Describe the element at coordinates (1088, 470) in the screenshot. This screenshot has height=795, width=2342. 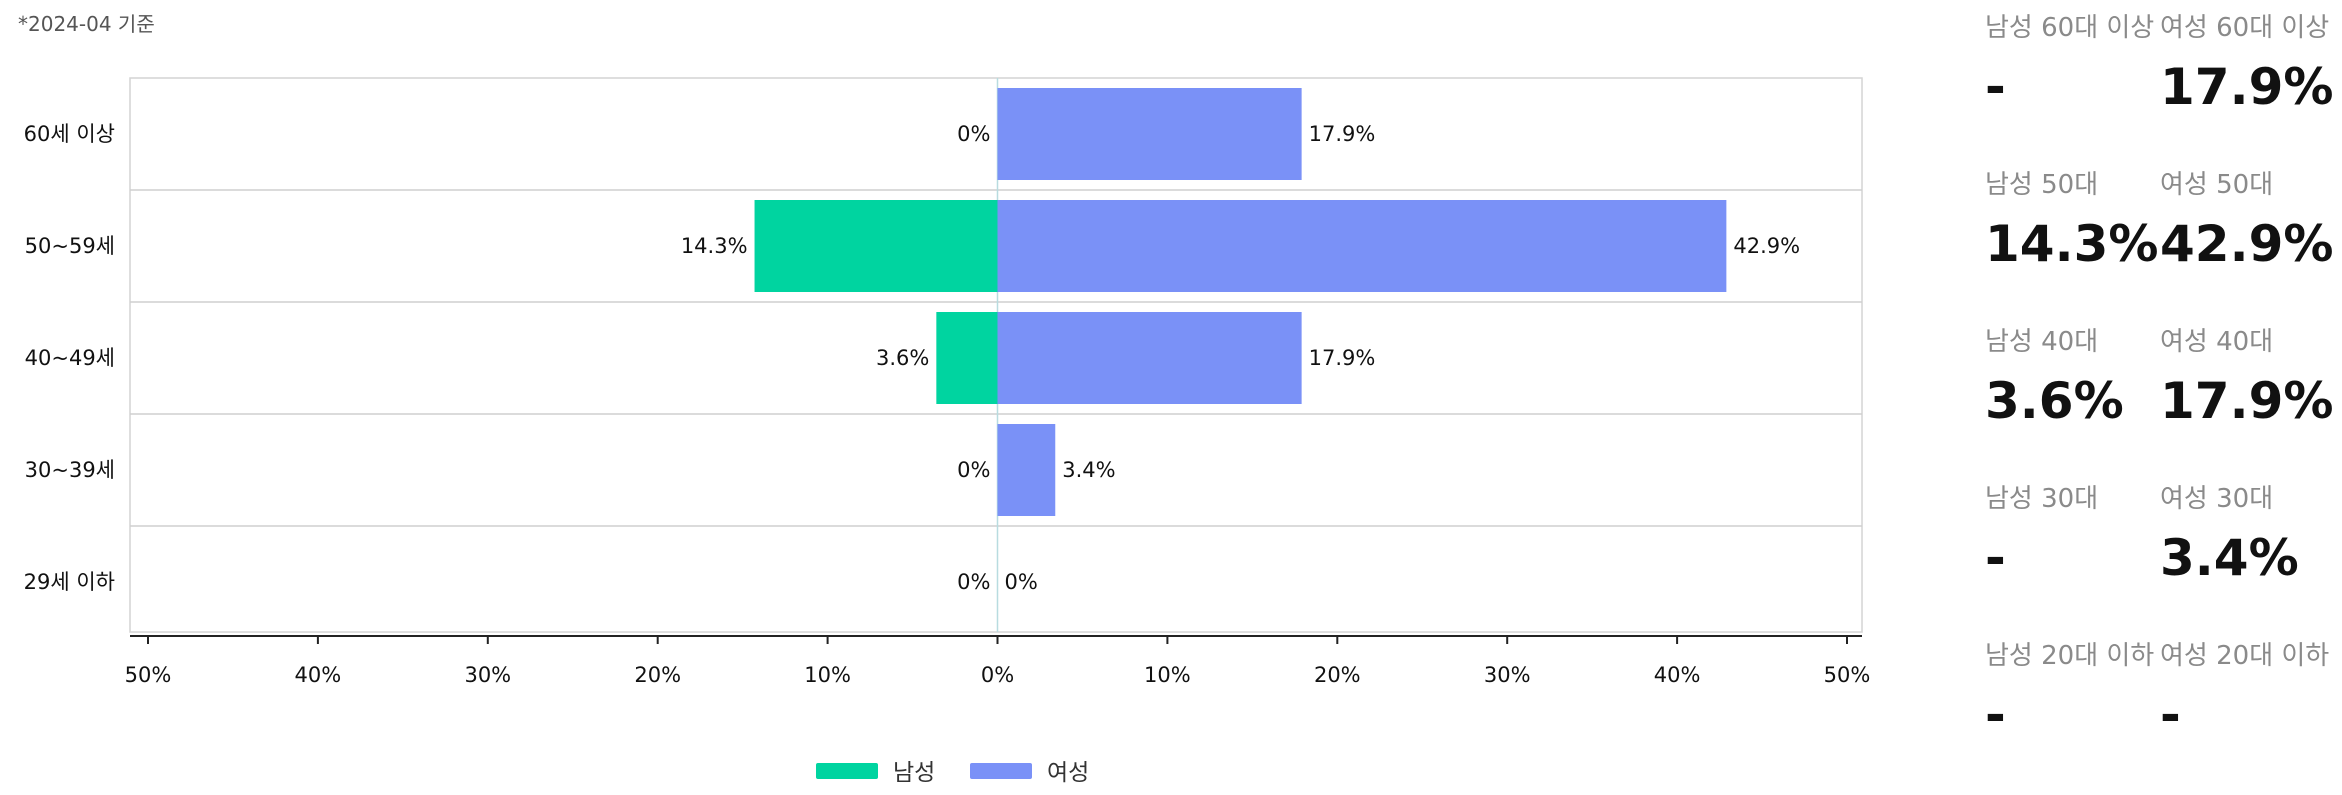
I see `female-value-label: 3.4%` at that location.